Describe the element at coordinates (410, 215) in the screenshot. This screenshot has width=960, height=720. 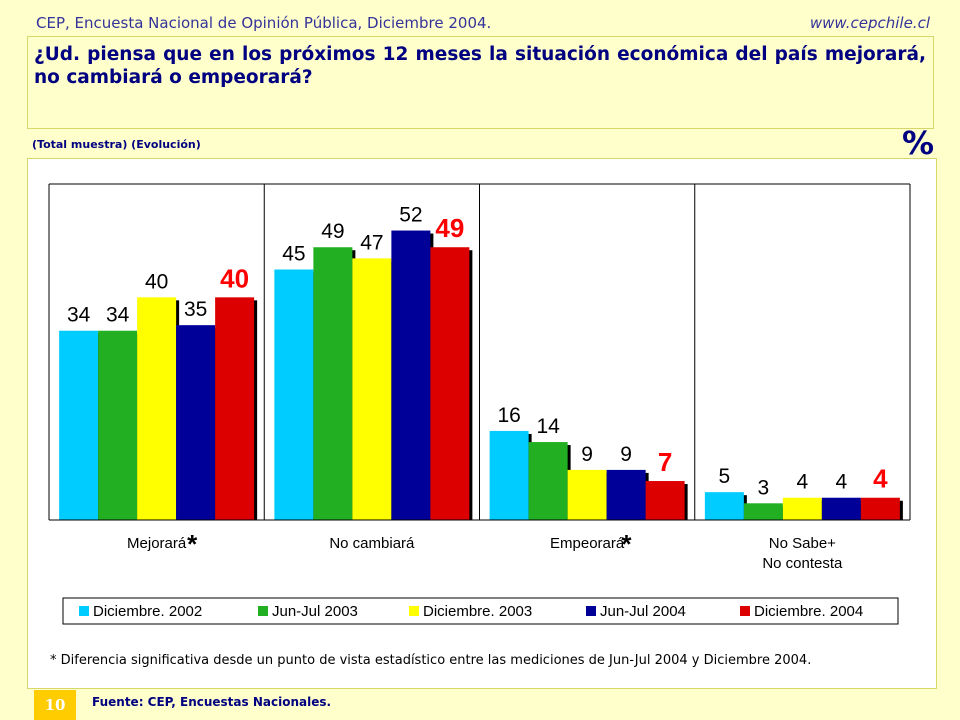
I see `data-label: 52` at that location.